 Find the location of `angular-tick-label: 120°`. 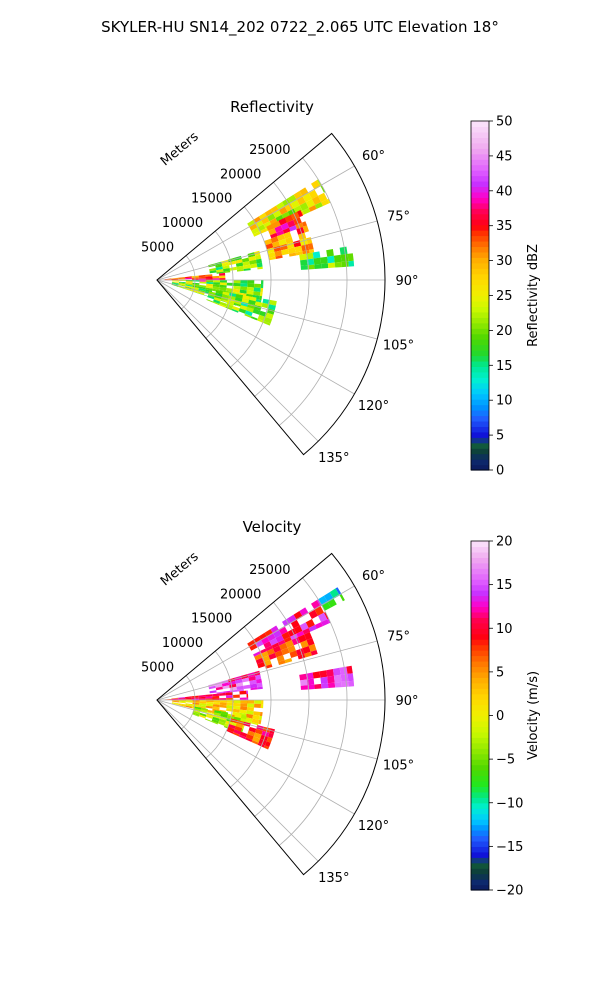

angular-tick-label: 120° is located at coordinates (373, 406).